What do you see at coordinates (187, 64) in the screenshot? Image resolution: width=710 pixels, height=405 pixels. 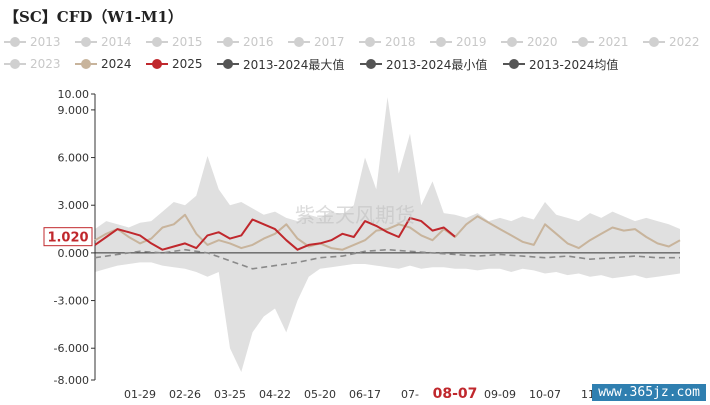 I see `legend-label: 2025` at bounding box center [187, 64].